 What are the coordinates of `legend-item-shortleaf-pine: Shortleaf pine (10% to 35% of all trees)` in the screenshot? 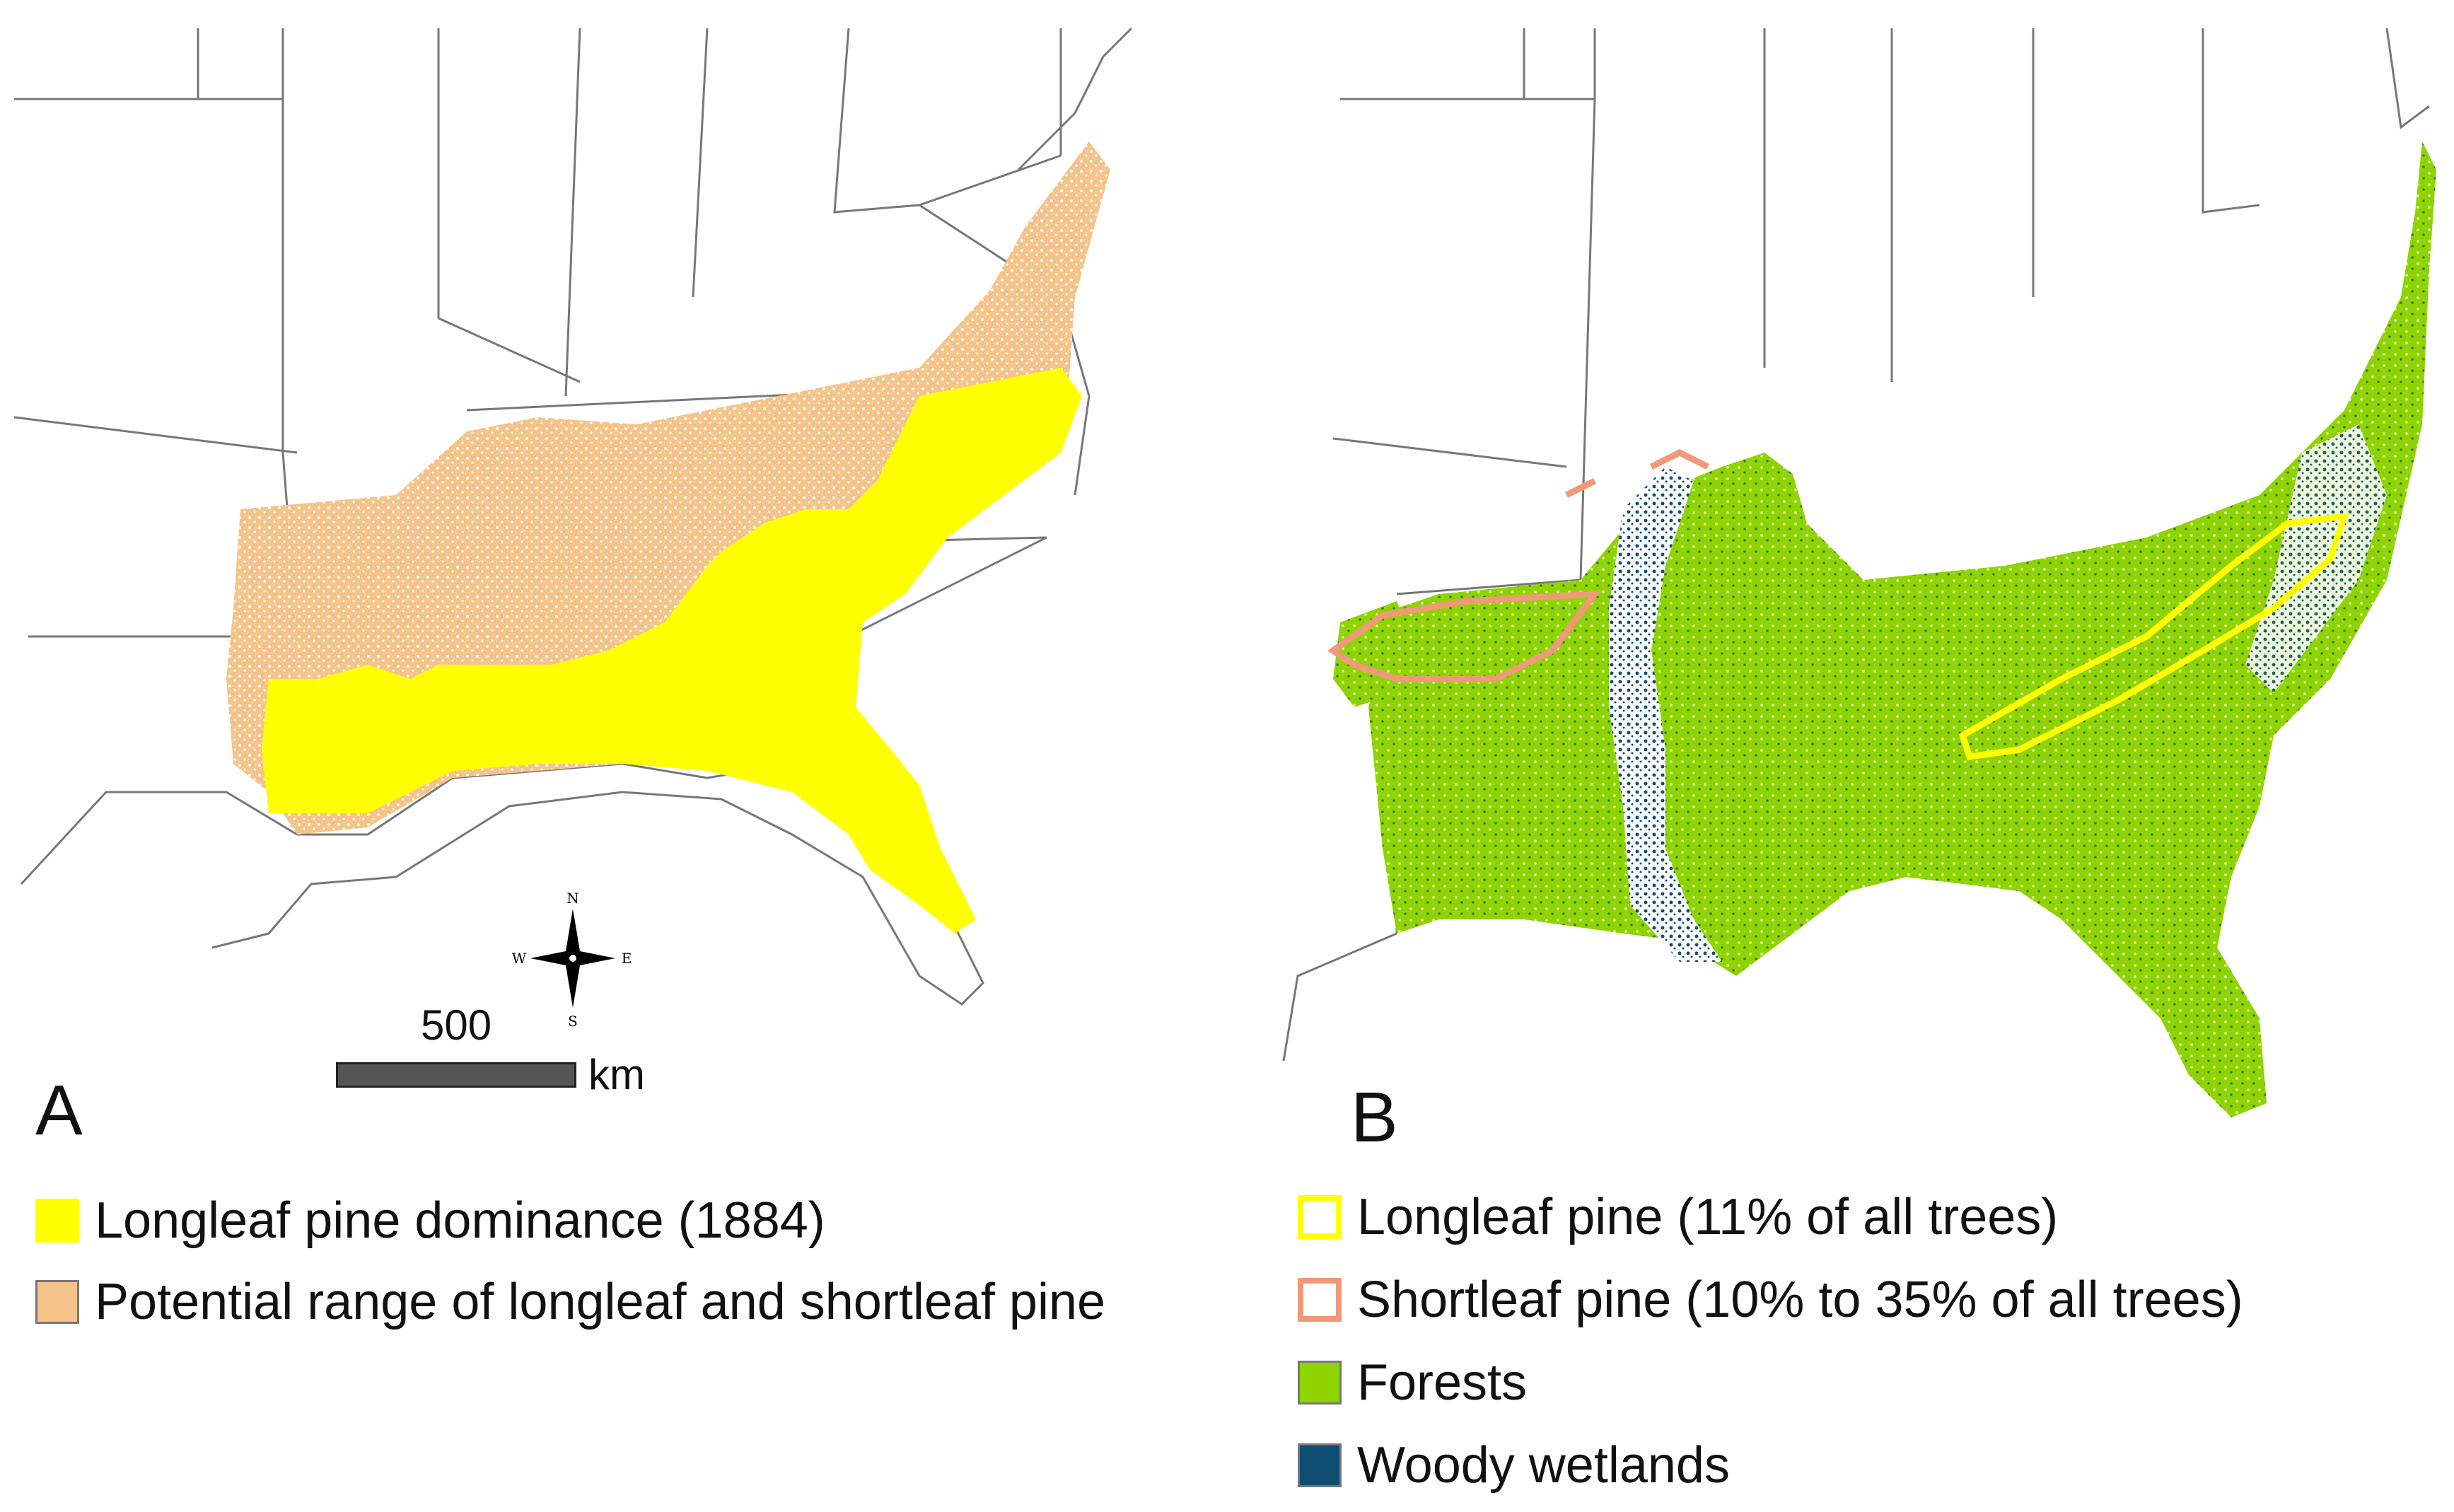 It's located at (1770, 1299).